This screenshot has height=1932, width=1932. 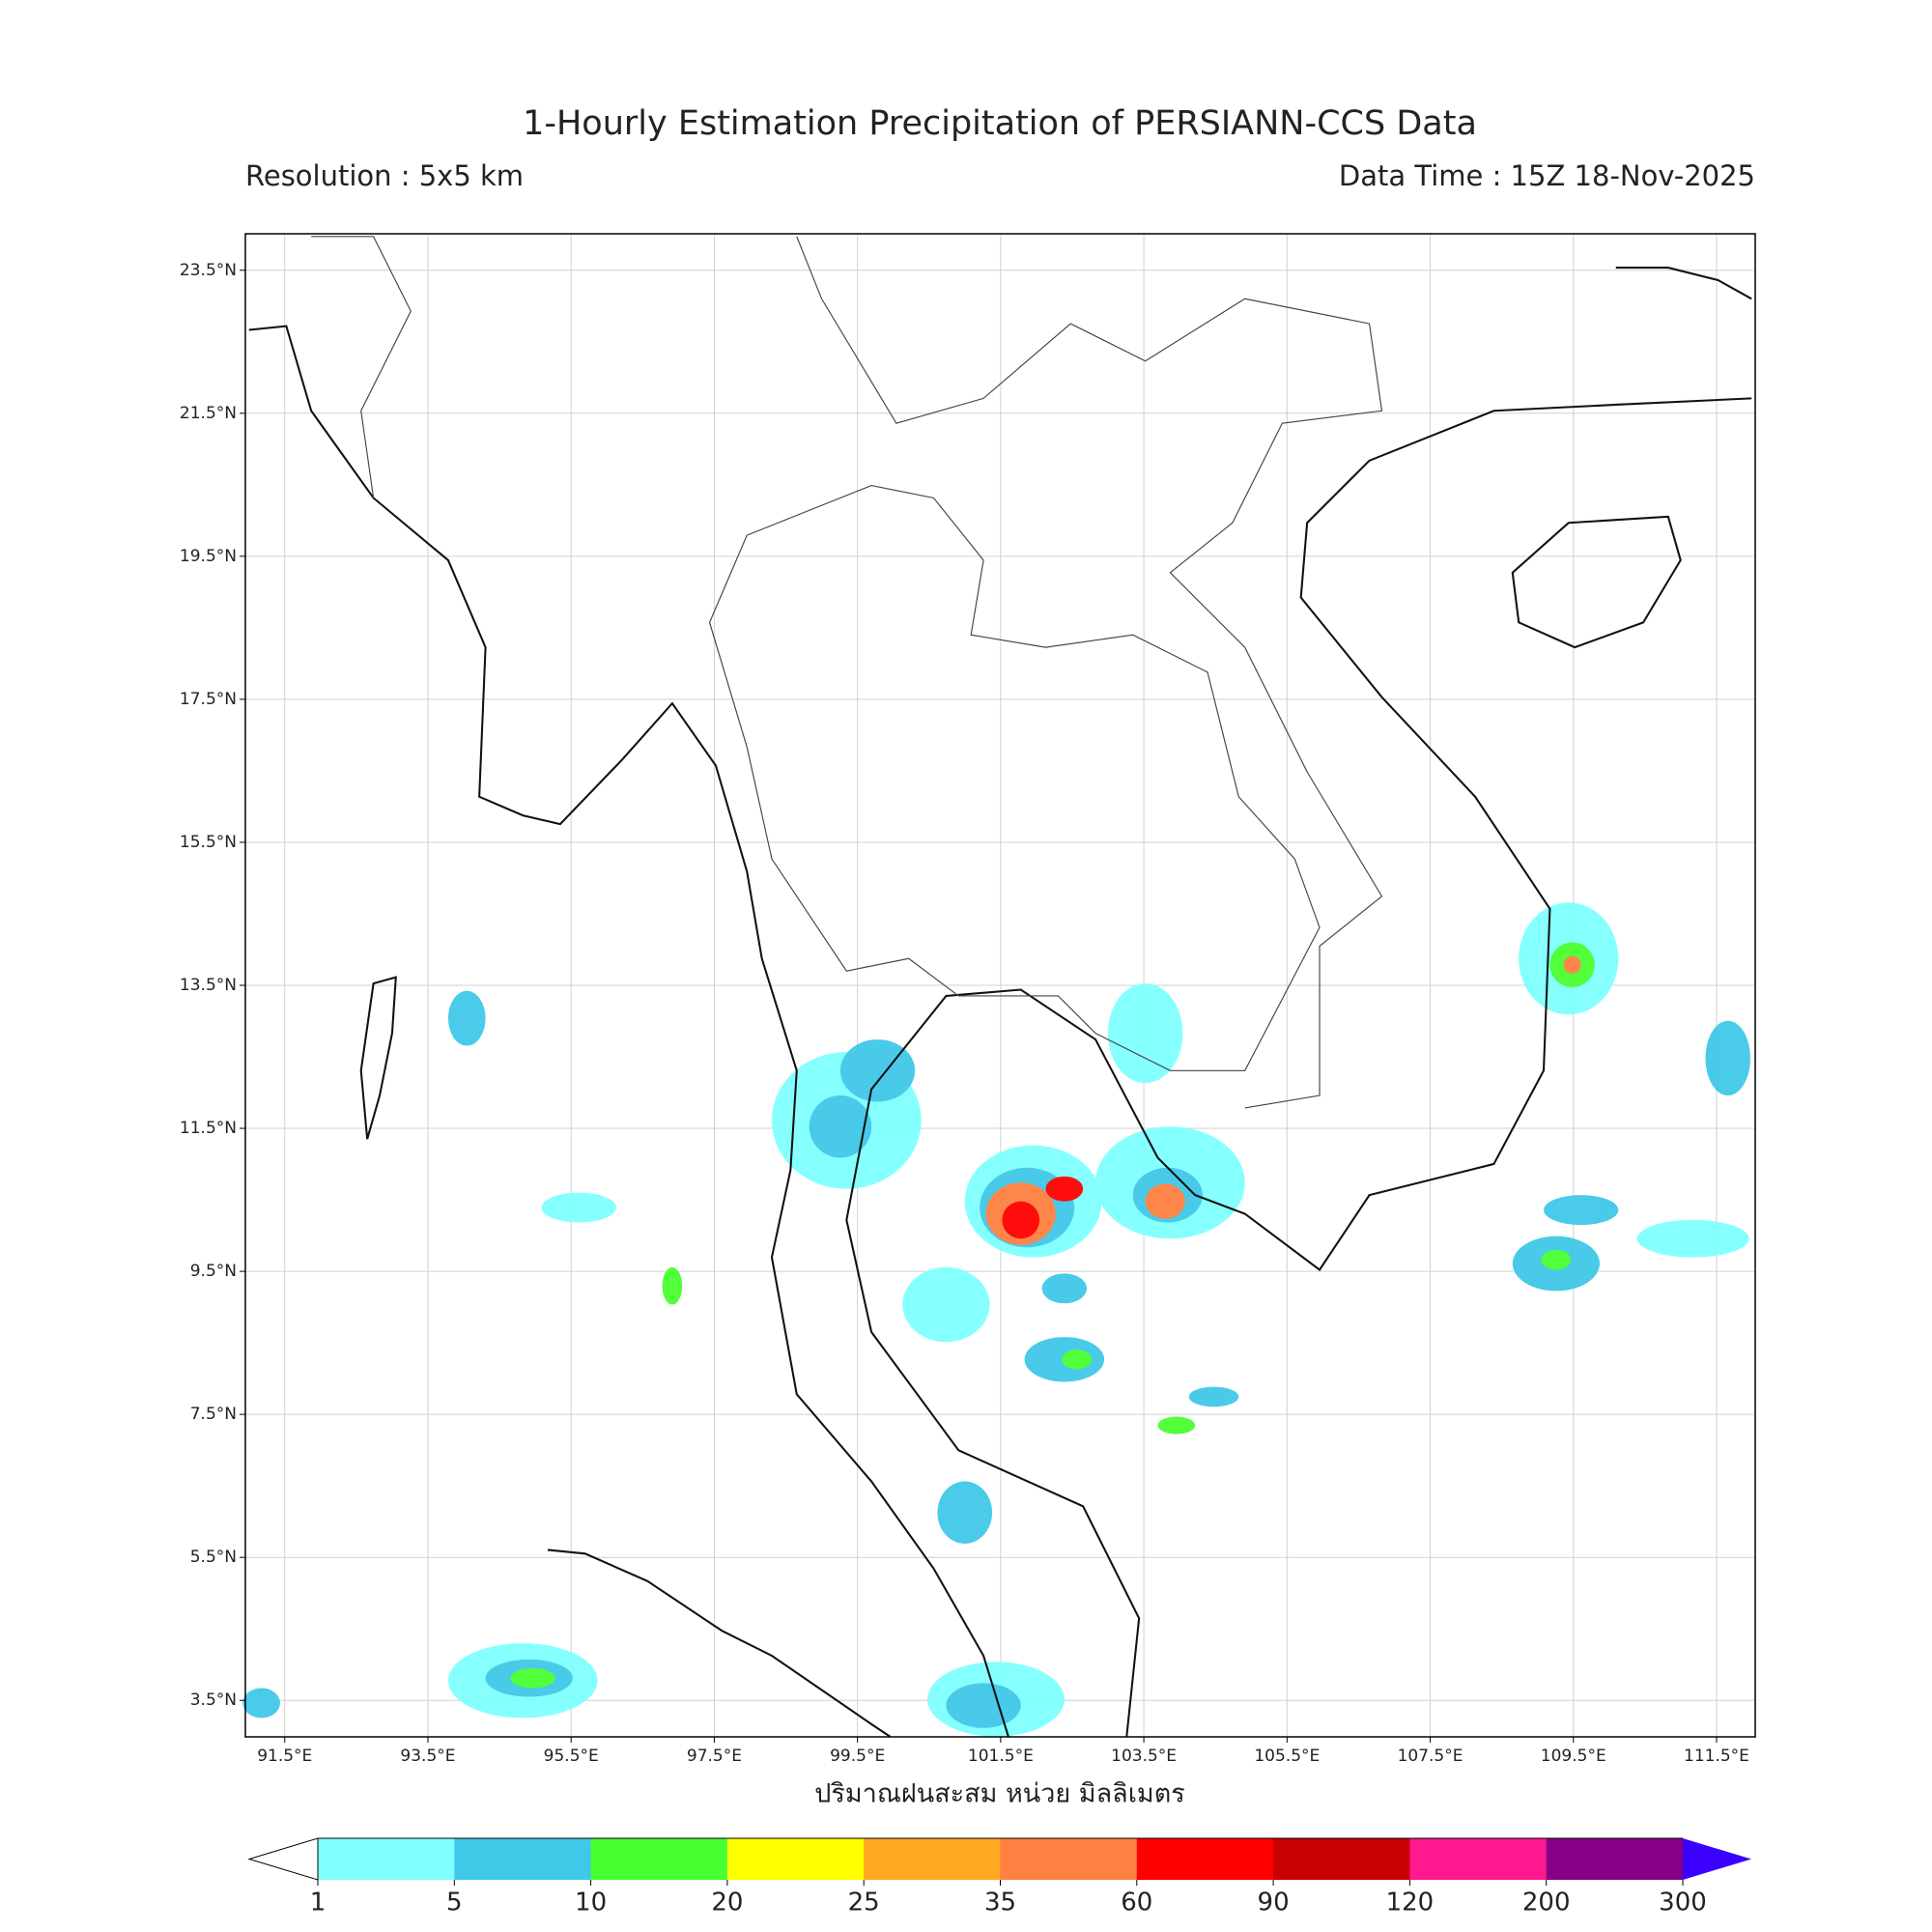 What do you see at coordinates (1136, 1903) in the screenshot?
I see `colorbar-tick-label: 60` at bounding box center [1136, 1903].